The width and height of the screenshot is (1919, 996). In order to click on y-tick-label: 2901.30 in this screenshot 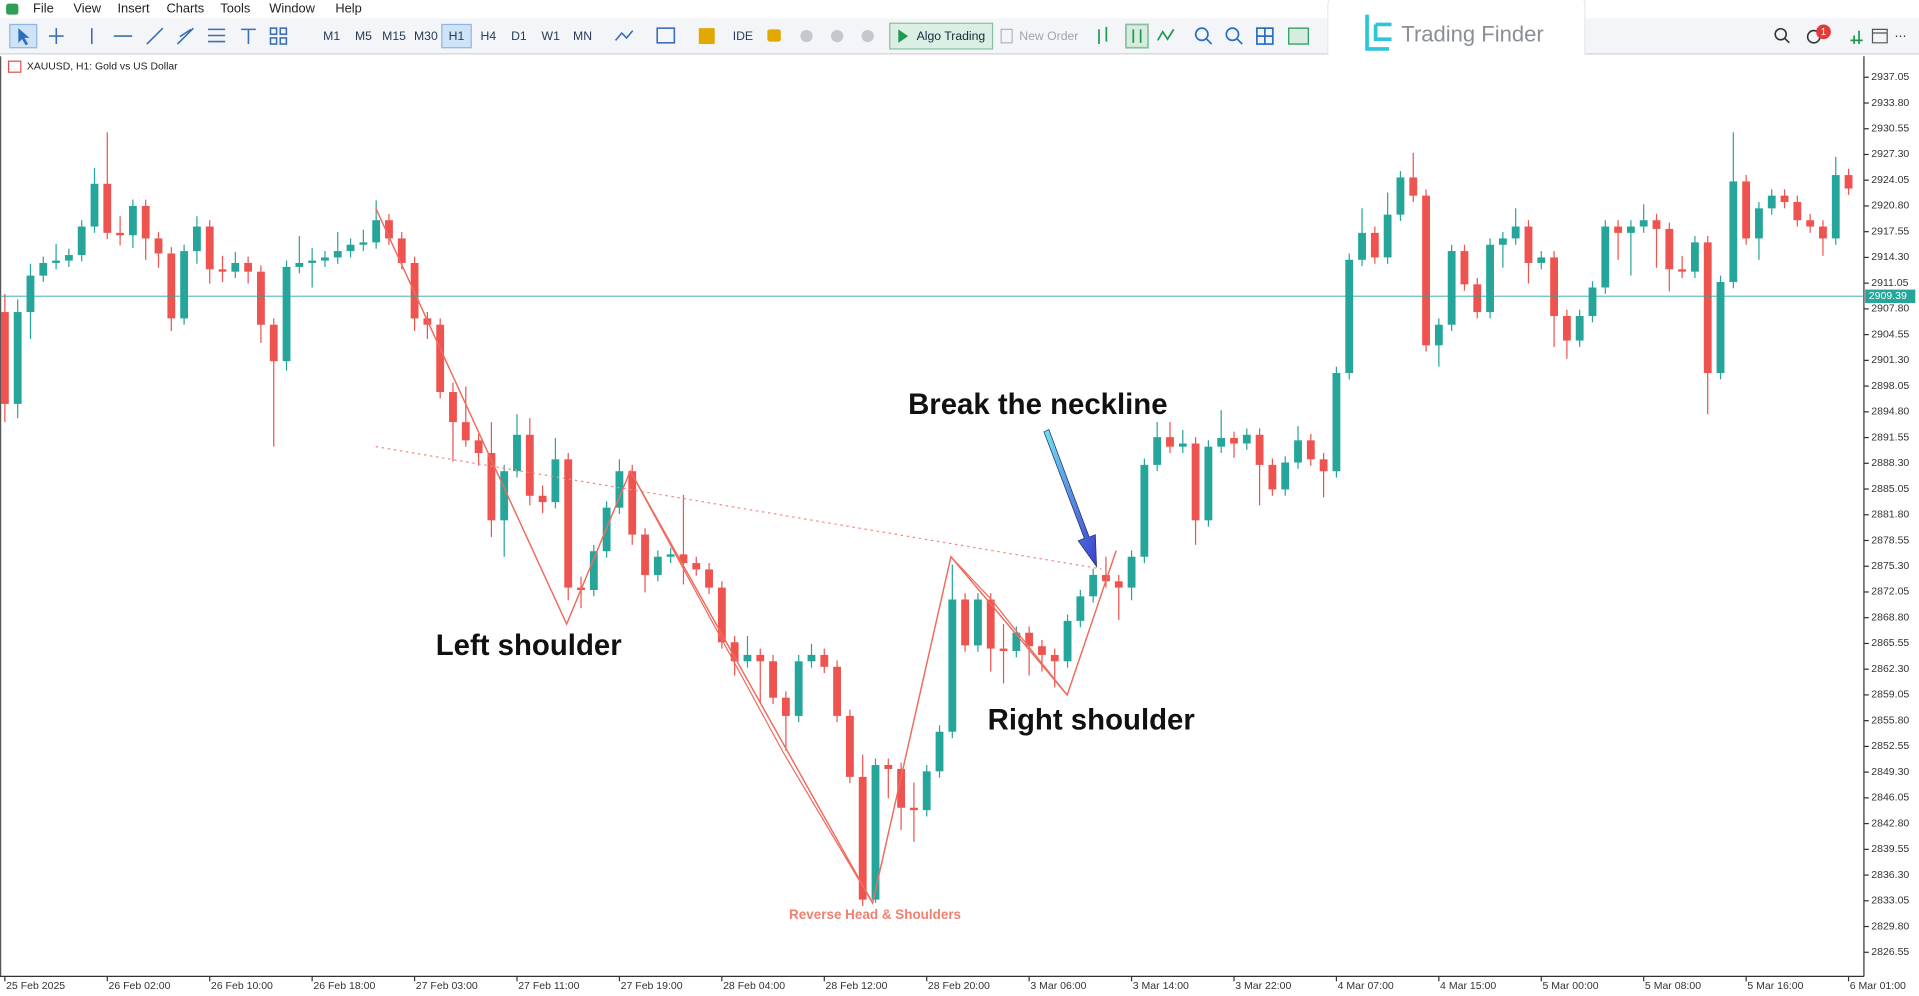, I will do `click(1890, 360)`.